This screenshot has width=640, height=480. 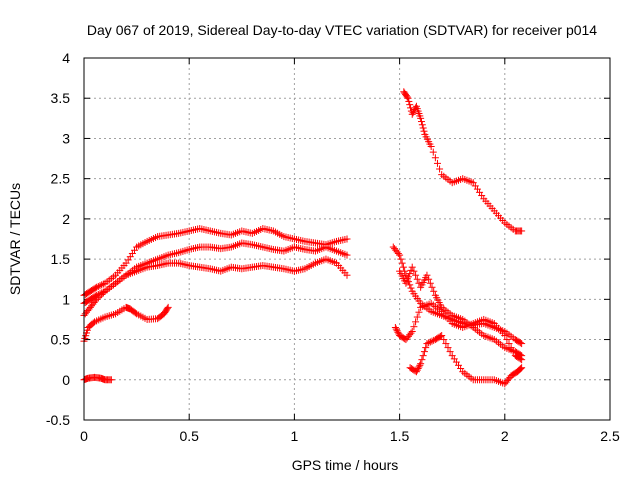 I want to click on x-tick-label: 1, so click(x=295, y=436).